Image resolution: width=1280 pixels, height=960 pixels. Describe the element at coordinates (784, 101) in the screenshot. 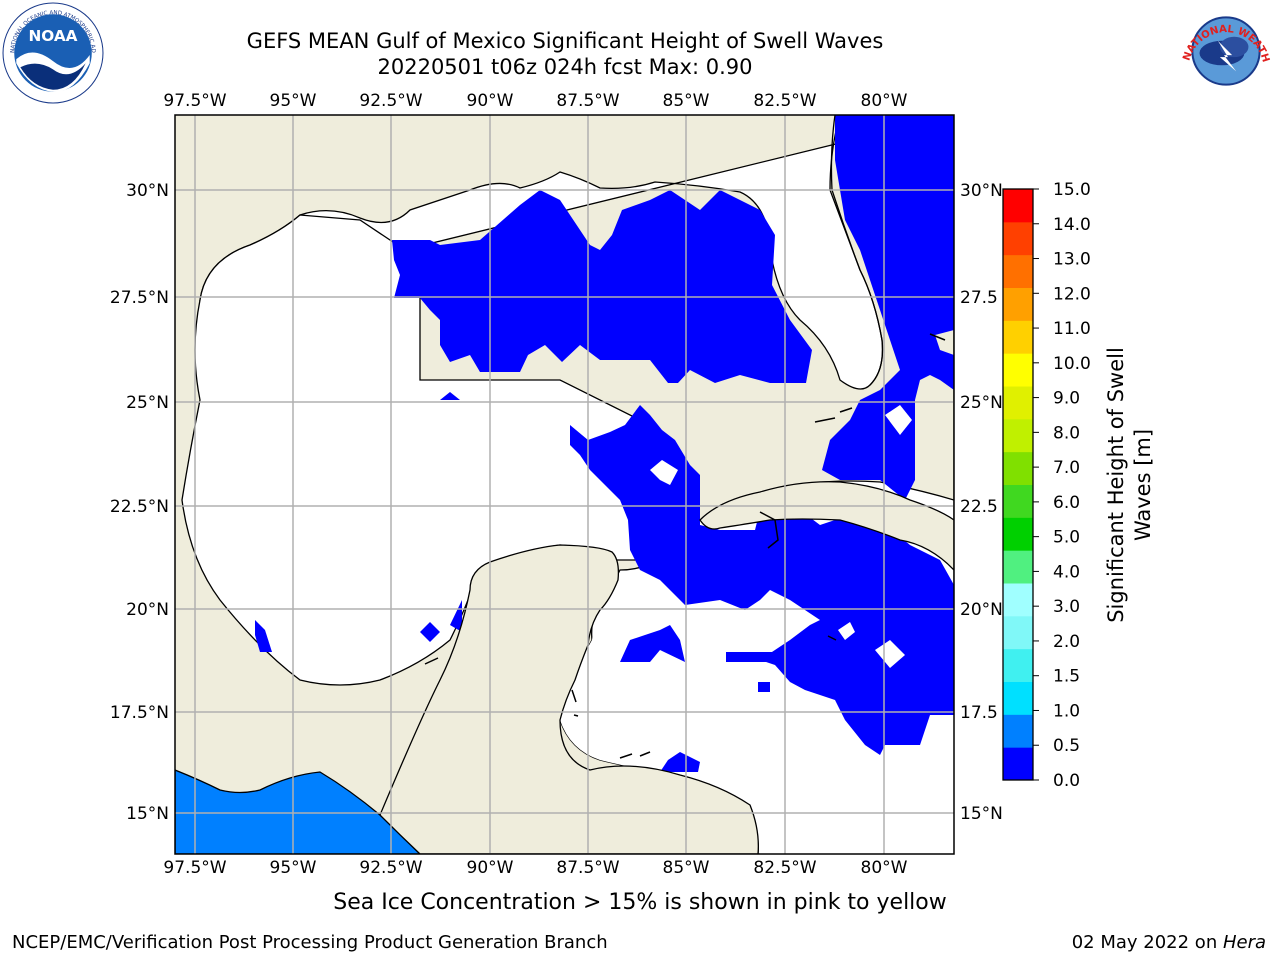

I see `lon-label-top: 82.5°W` at that location.